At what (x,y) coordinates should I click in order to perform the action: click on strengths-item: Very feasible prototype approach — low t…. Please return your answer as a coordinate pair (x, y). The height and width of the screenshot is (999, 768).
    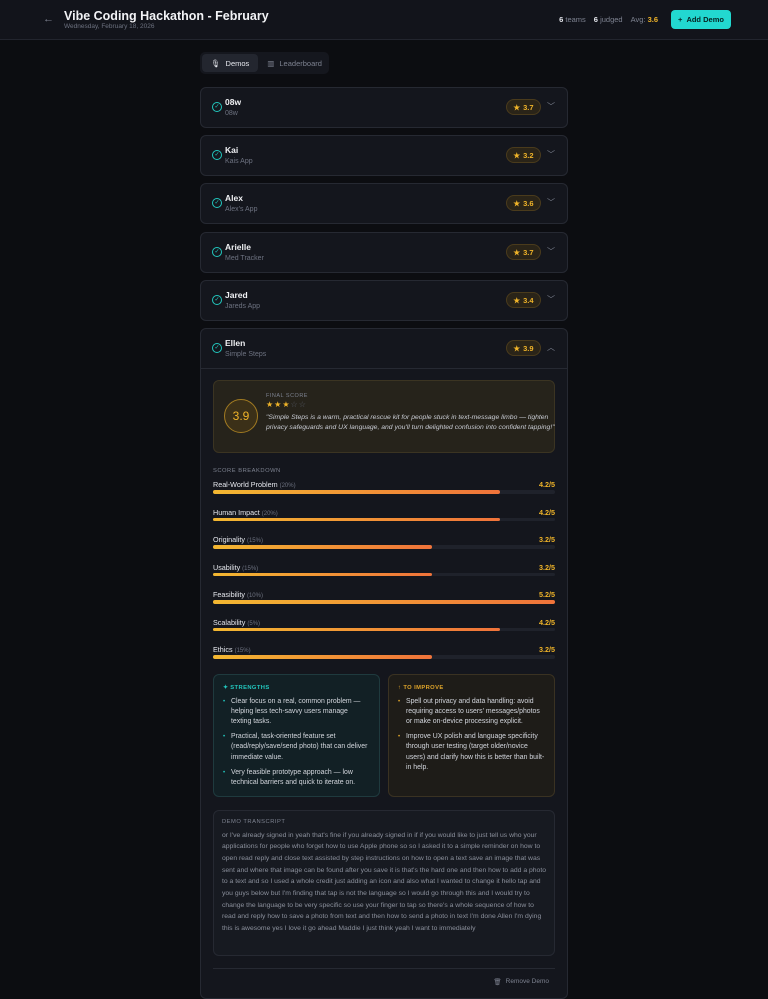
    Looking at the image, I should click on (296, 778).